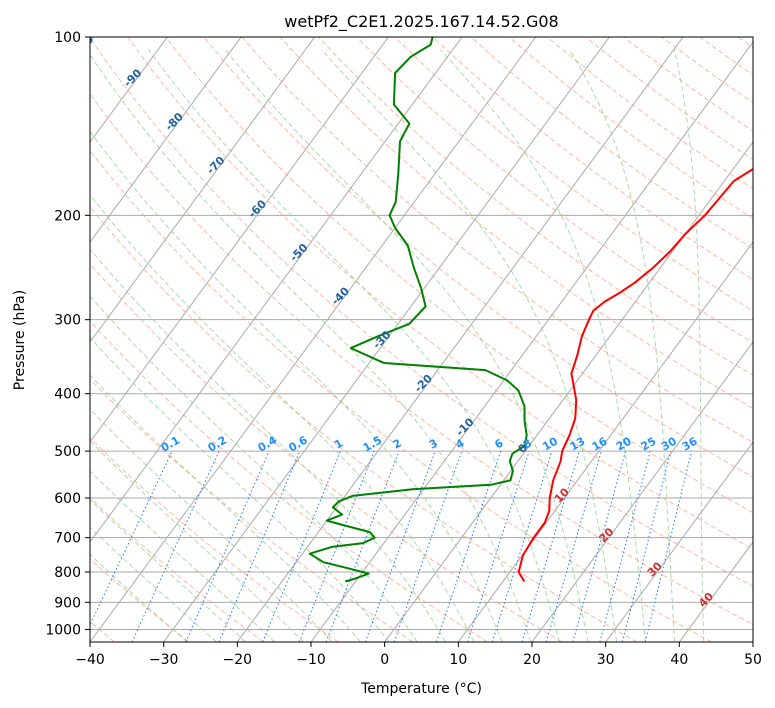 This screenshot has height=708, width=775. I want to click on x-tick-label: −20, so click(238, 660).